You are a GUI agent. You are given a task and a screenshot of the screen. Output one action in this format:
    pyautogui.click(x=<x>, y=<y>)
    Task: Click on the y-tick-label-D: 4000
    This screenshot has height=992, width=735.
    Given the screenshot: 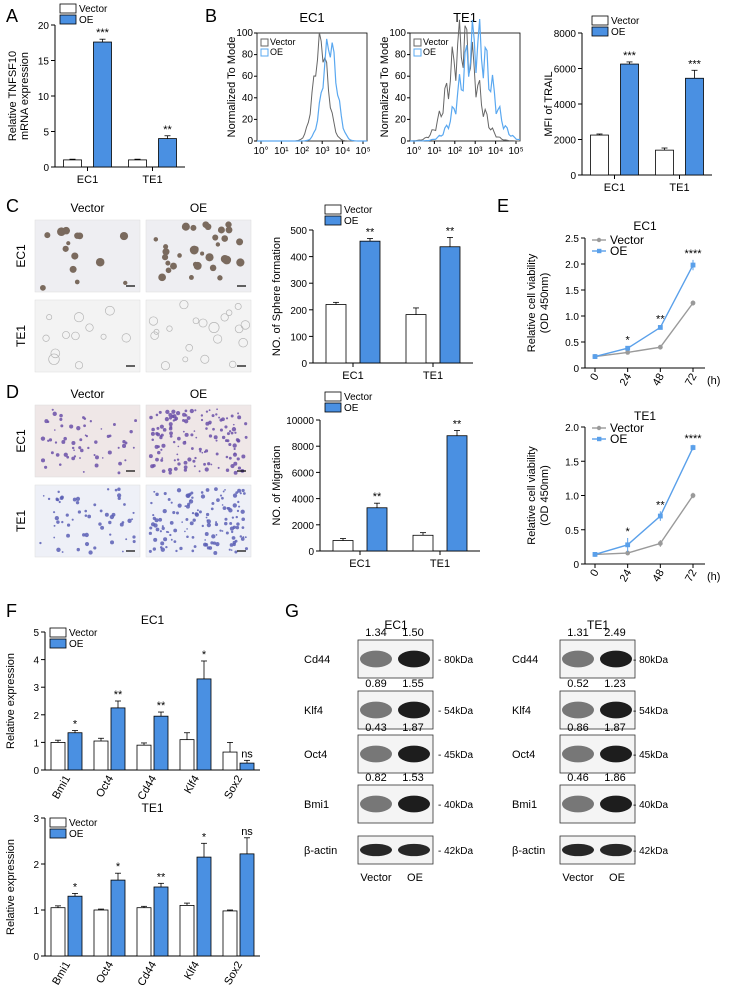 What is the action you would take?
    pyautogui.click(x=303, y=500)
    